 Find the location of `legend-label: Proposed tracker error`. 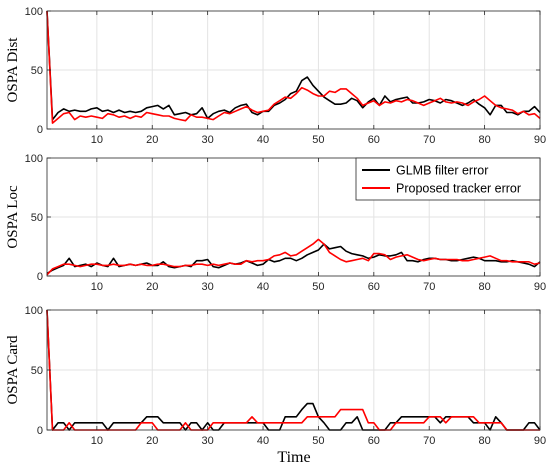

legend-label: Proposed tracker error is located at coordinates (458, 189).